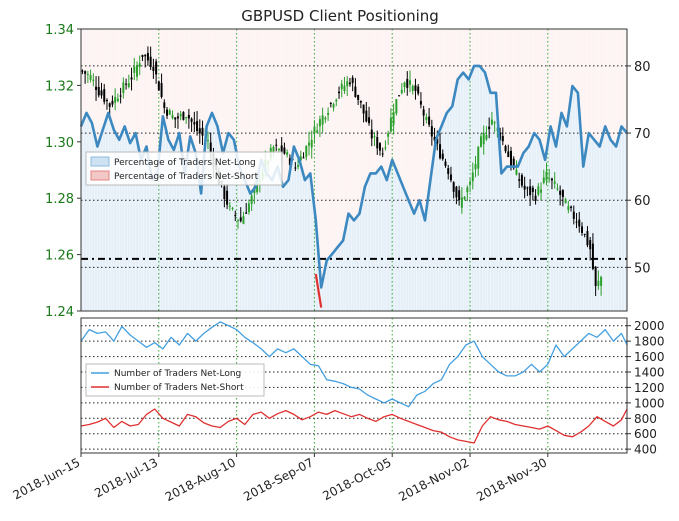  What do you see at coordinates (645, 450) in the screenshot?
I see `bottom-right-tick-label: 400` at bounding box center [645, 450].